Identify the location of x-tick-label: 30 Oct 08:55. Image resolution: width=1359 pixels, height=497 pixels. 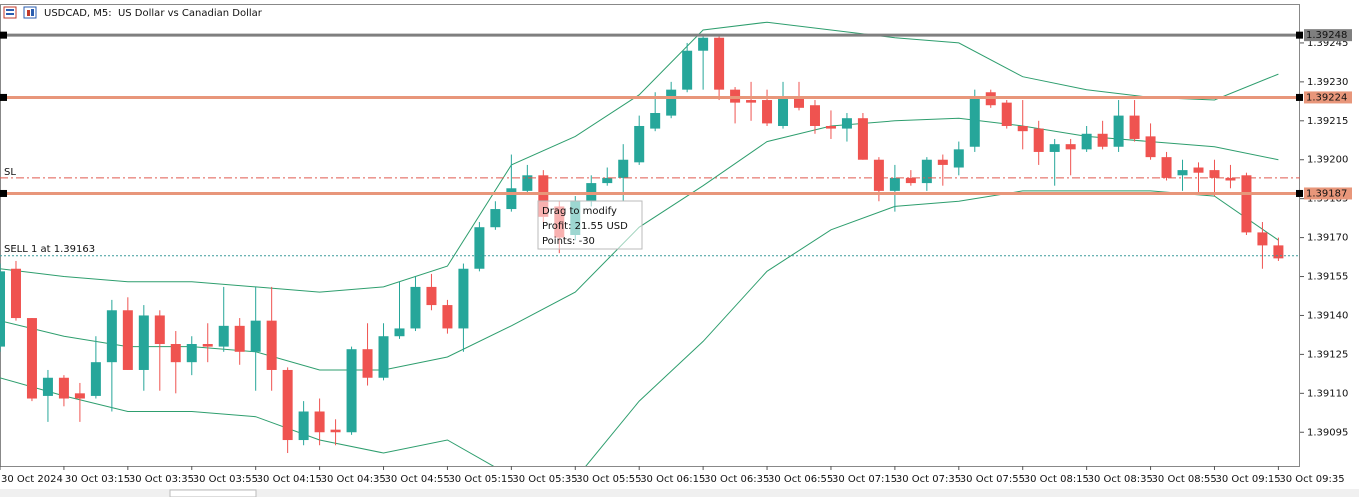
(1184, 479).